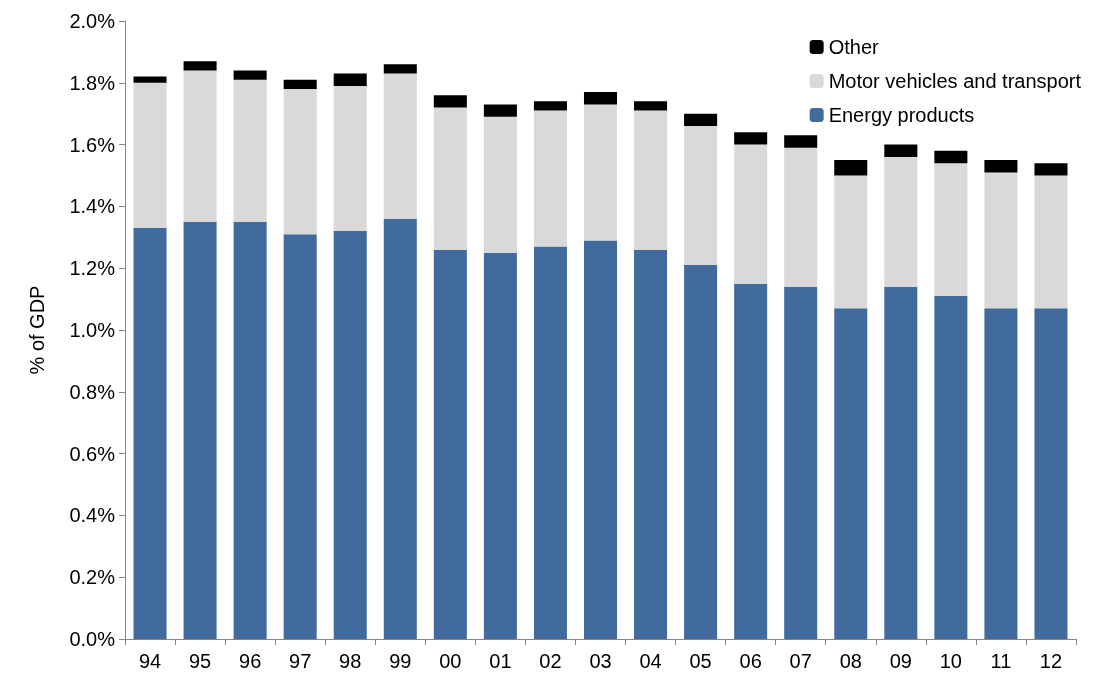 The width and height of the screenshot is (1102, 691). Describe the element at coordinates (550, 661) in the screenshot. I see `x-tick-label: 02` at that location.